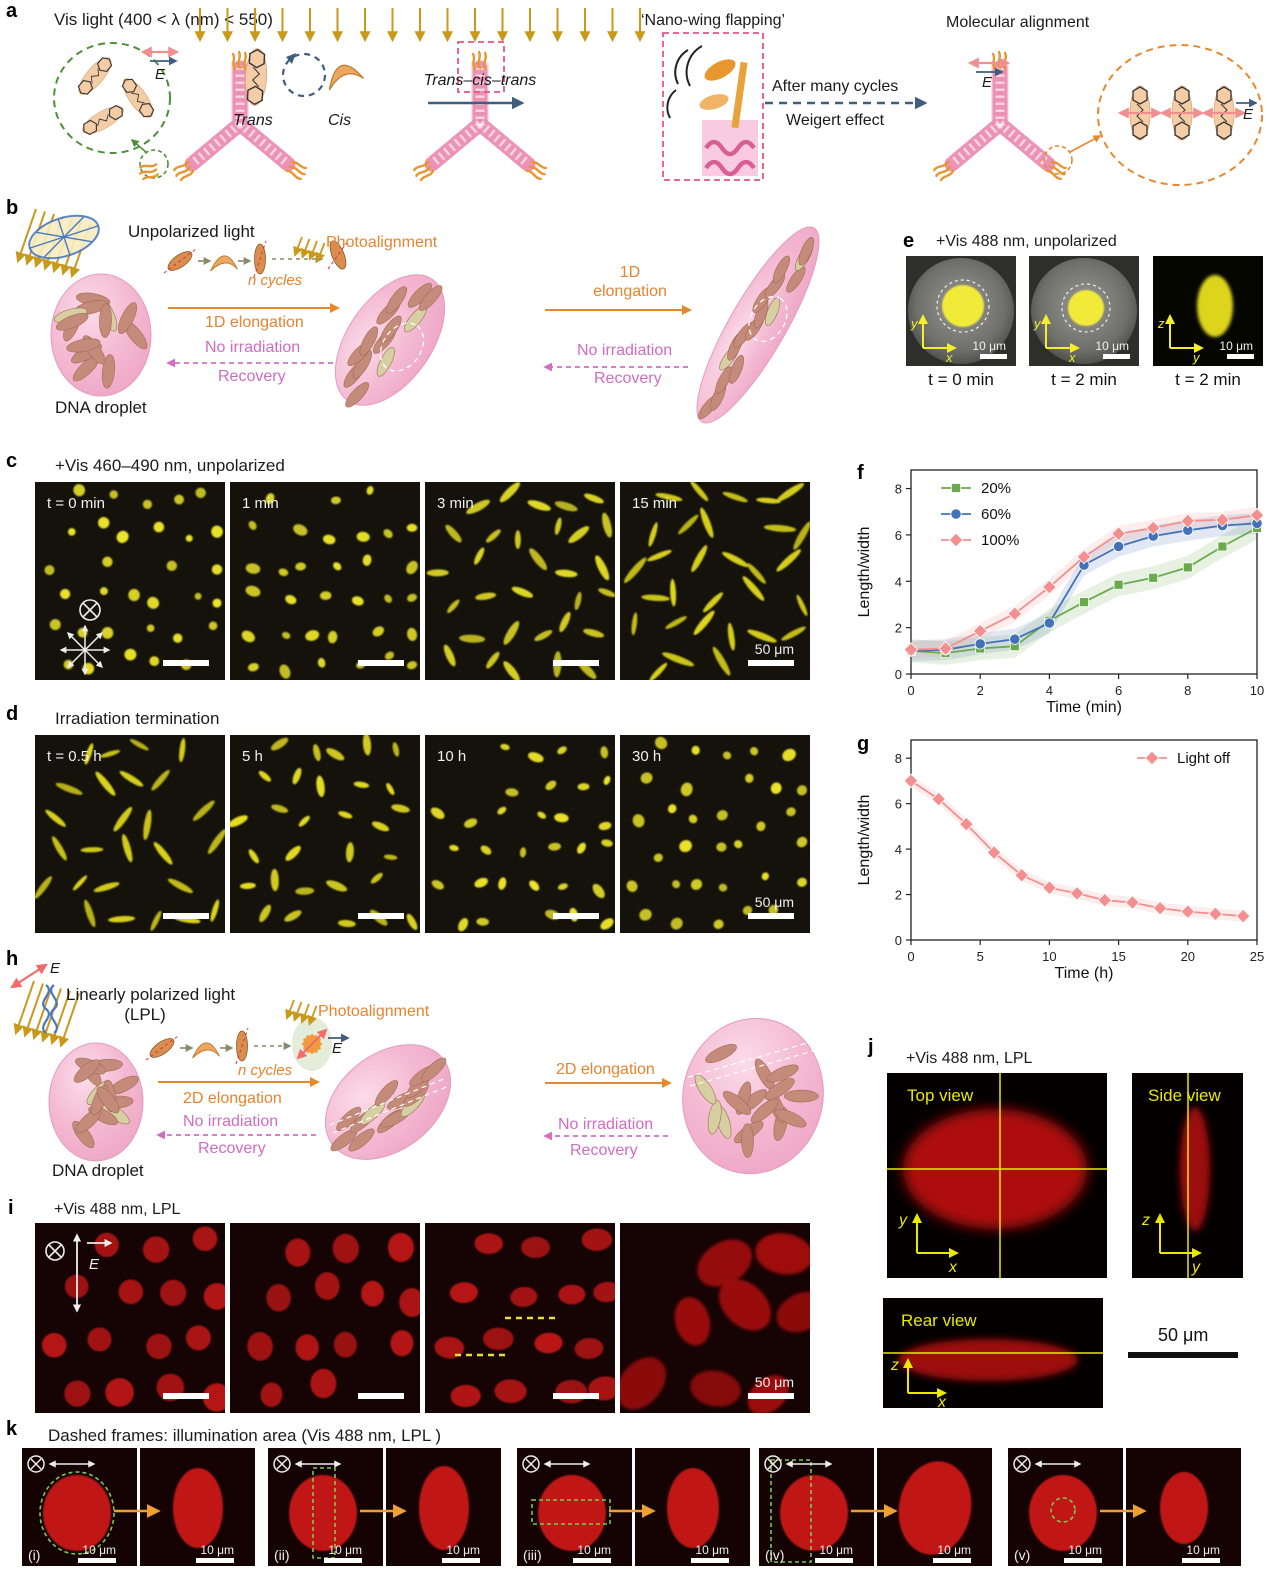 The image size is (1267, 1569). What do you see at coordinates (325, 581) in the screenshot?
I see `panel-c-frame-2: 1 min` at bounding box center [325, 581].